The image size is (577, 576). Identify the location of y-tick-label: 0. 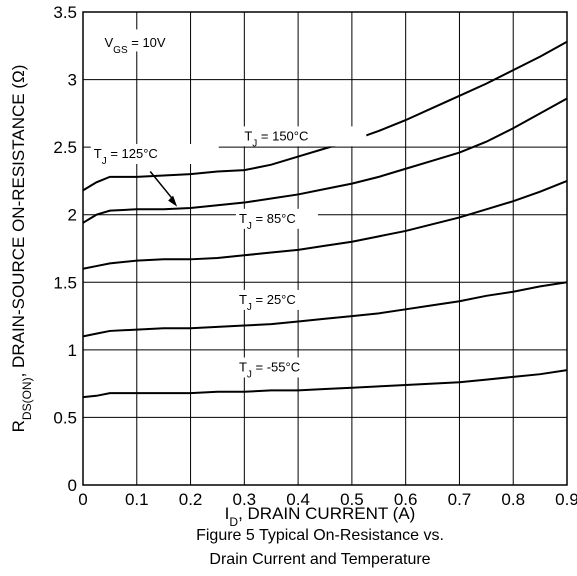
(72, 485).